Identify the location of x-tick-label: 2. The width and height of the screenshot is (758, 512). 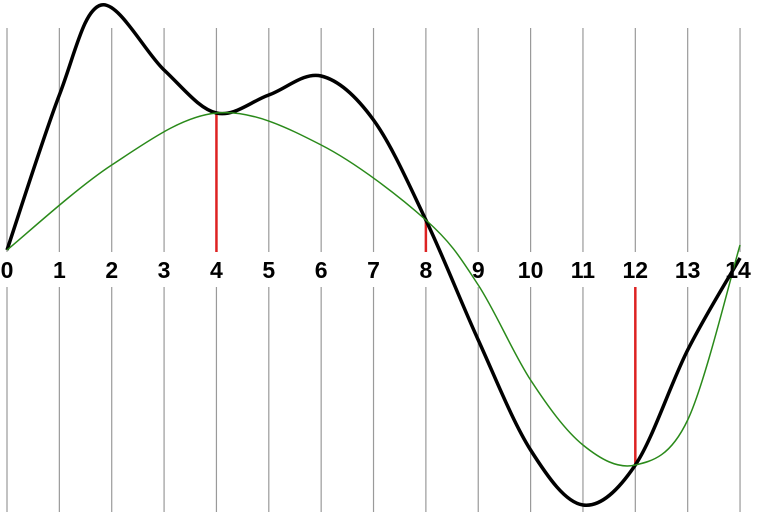
(111, 270).